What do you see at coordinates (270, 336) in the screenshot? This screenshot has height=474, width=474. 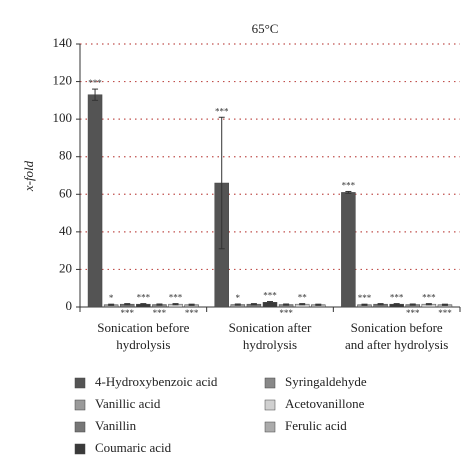 I see `x-tick-label: Sonication after hydrolysis` at bounding box center [270, 336].